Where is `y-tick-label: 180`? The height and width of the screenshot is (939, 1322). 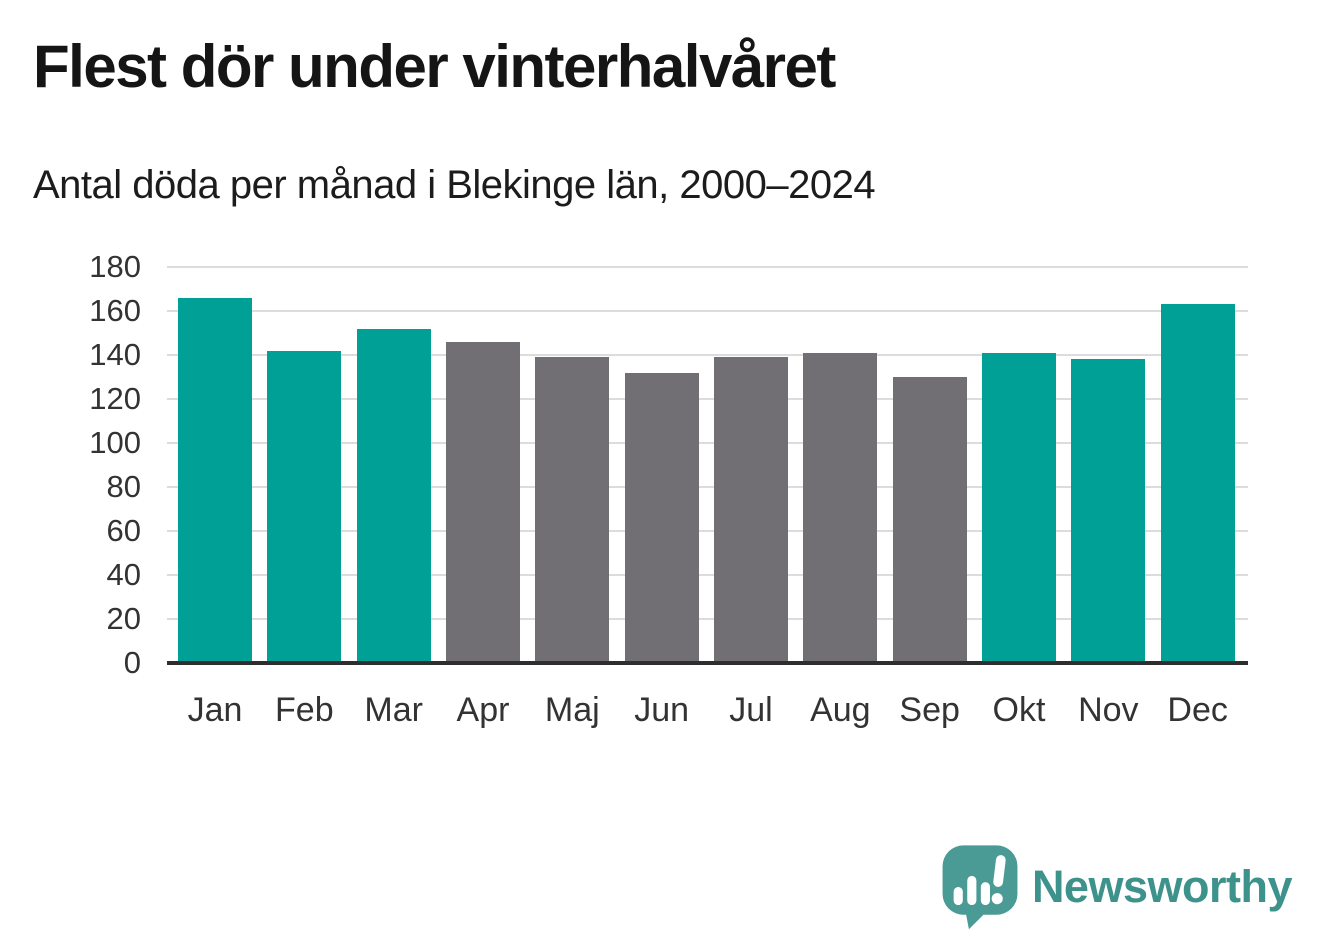 y-tick-label: 180 is located at coordinates (115, 266).